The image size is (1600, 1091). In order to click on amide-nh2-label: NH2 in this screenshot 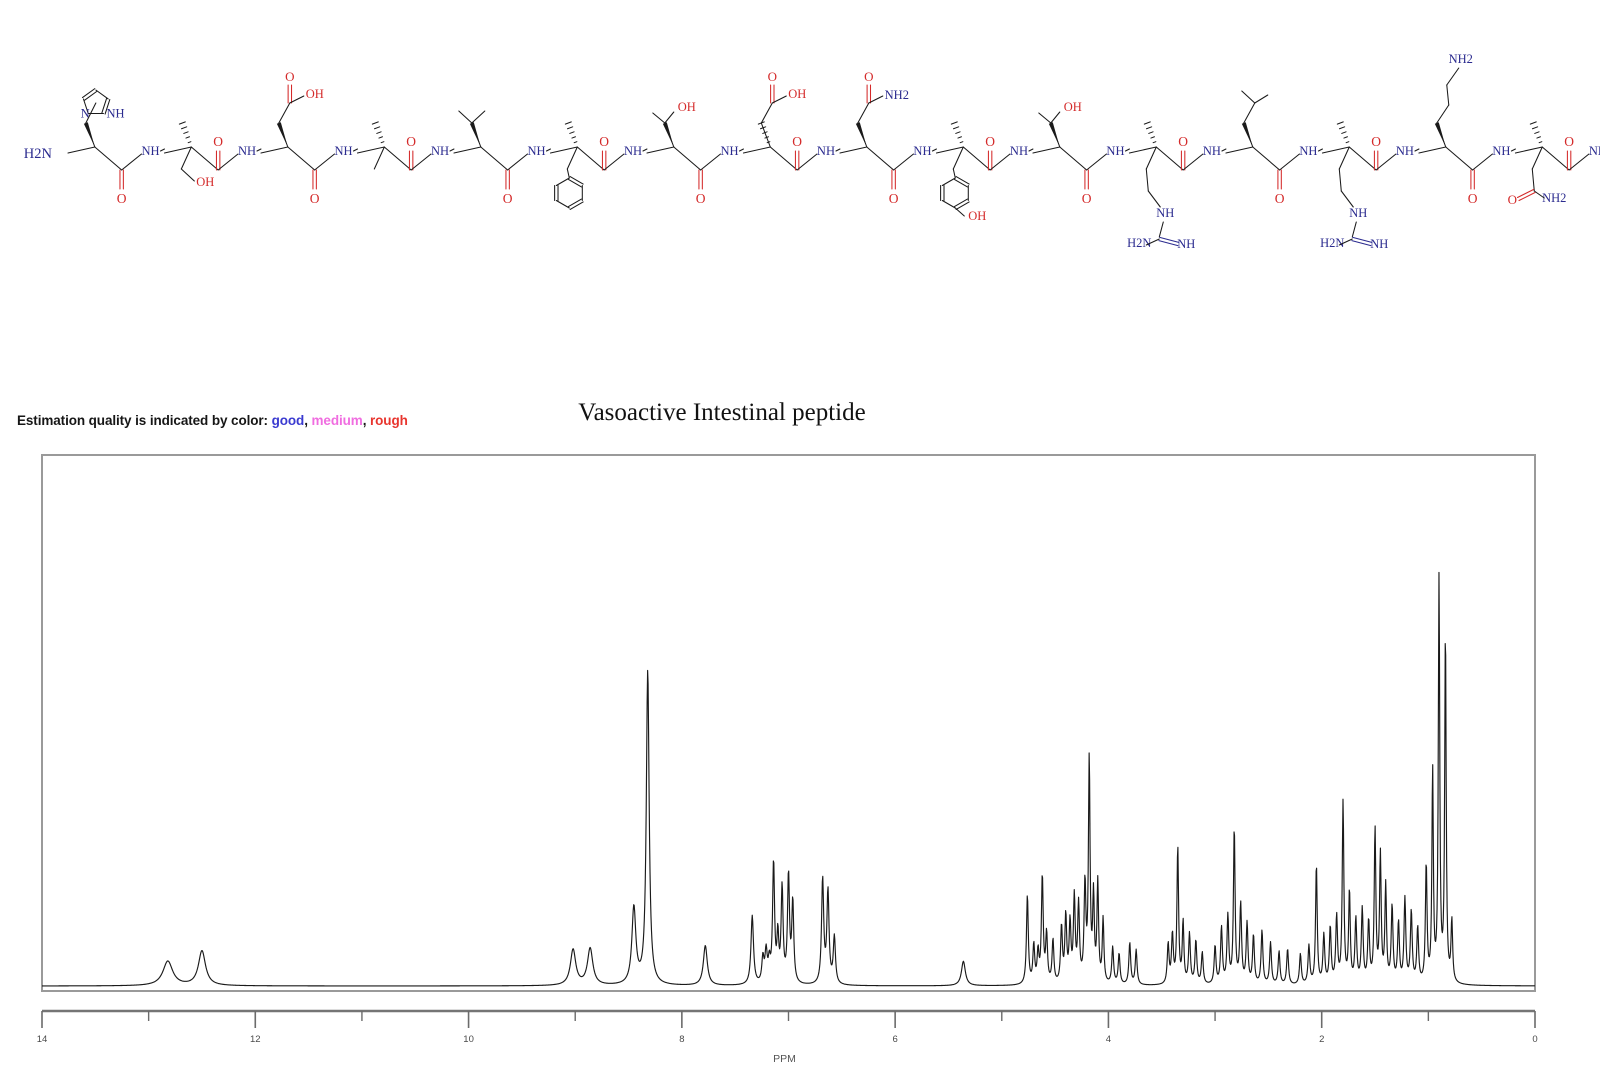, I will do `click(897, 95)`.